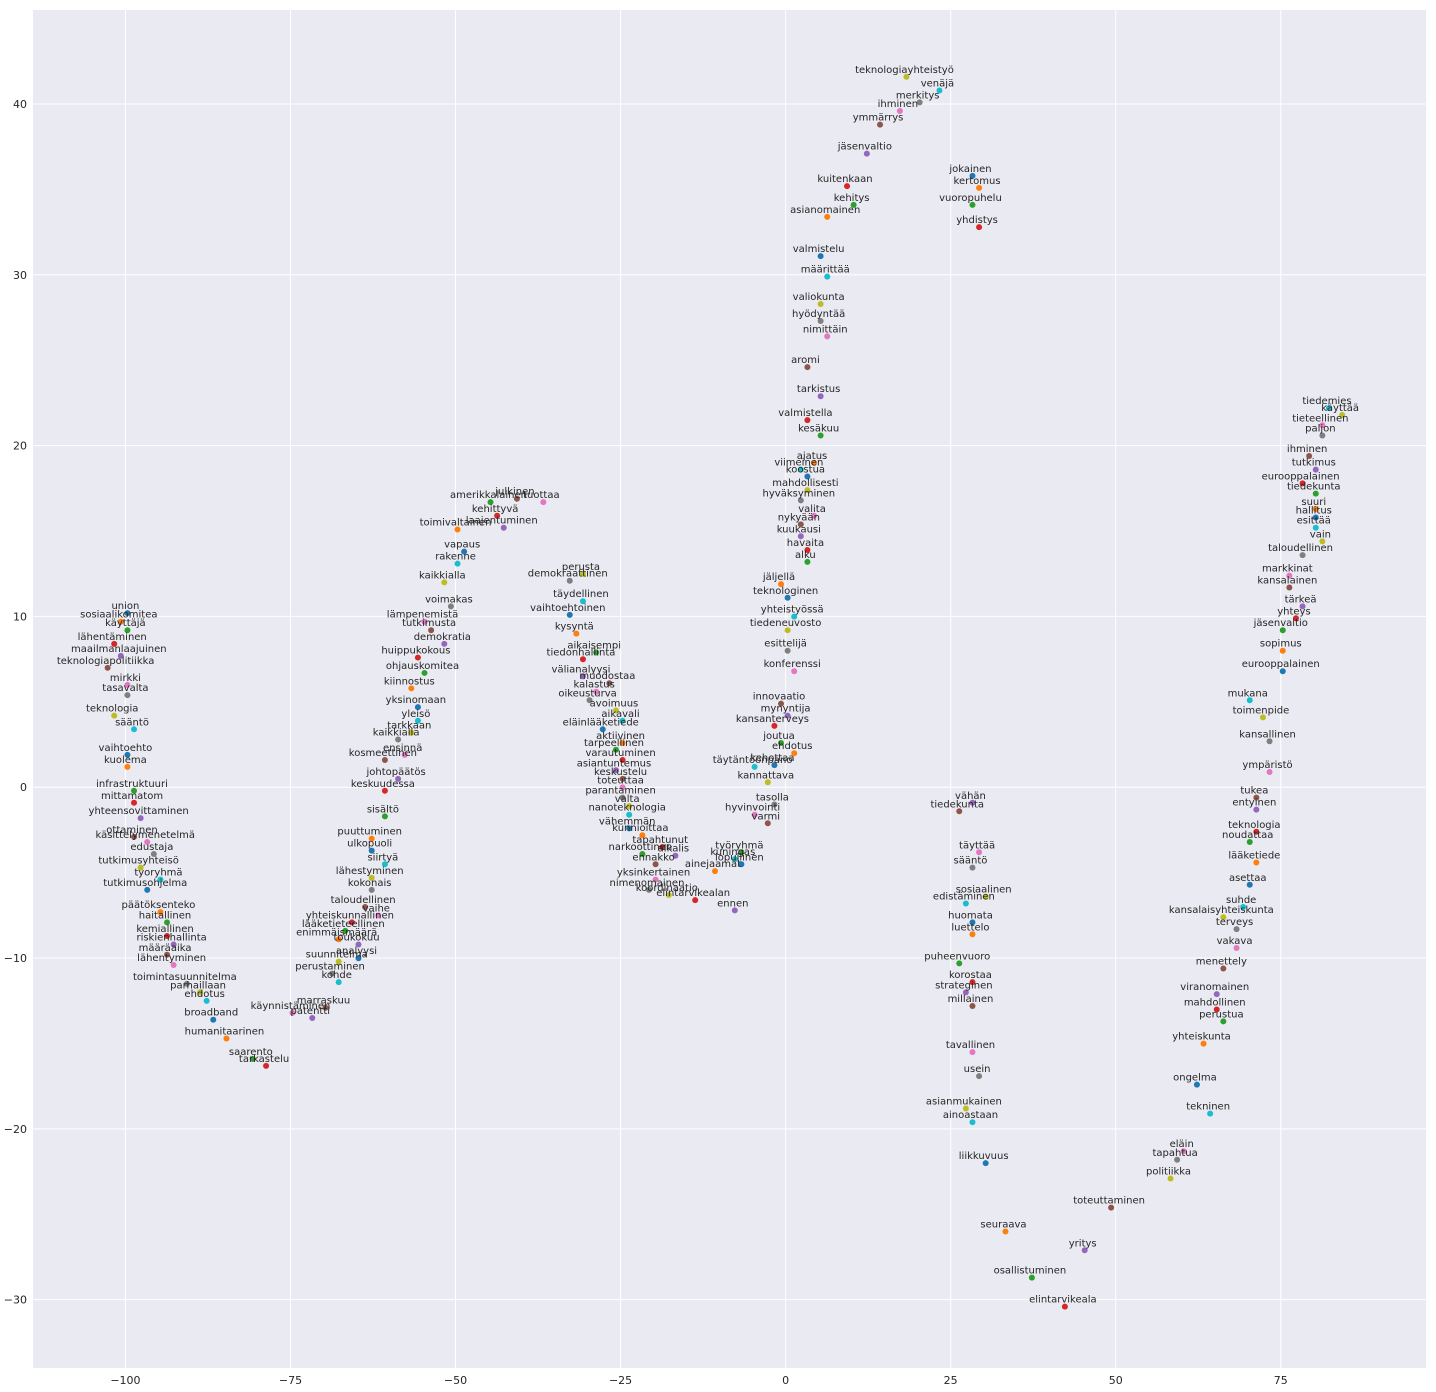 The height and width of the screenshot is (1392, 1436). I want to click on point-label: määräaika, so click(165, 948).